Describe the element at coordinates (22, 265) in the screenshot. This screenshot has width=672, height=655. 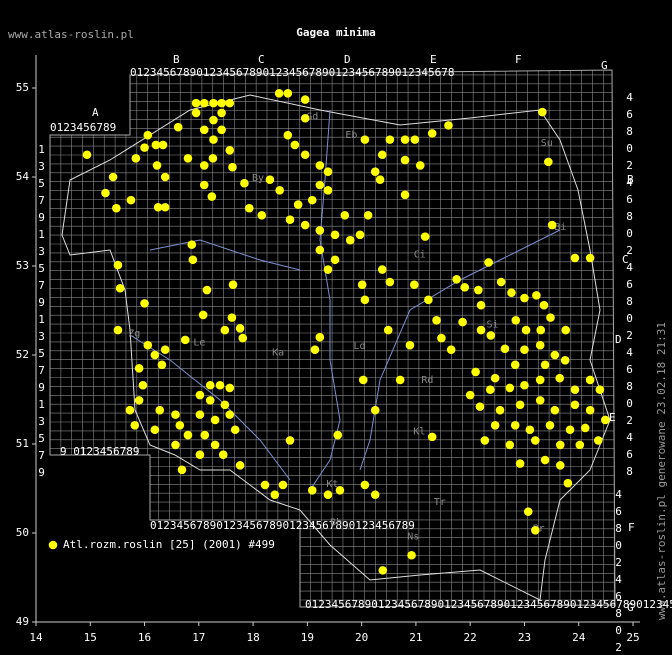
I see `y-tick-label: 53` at that location.